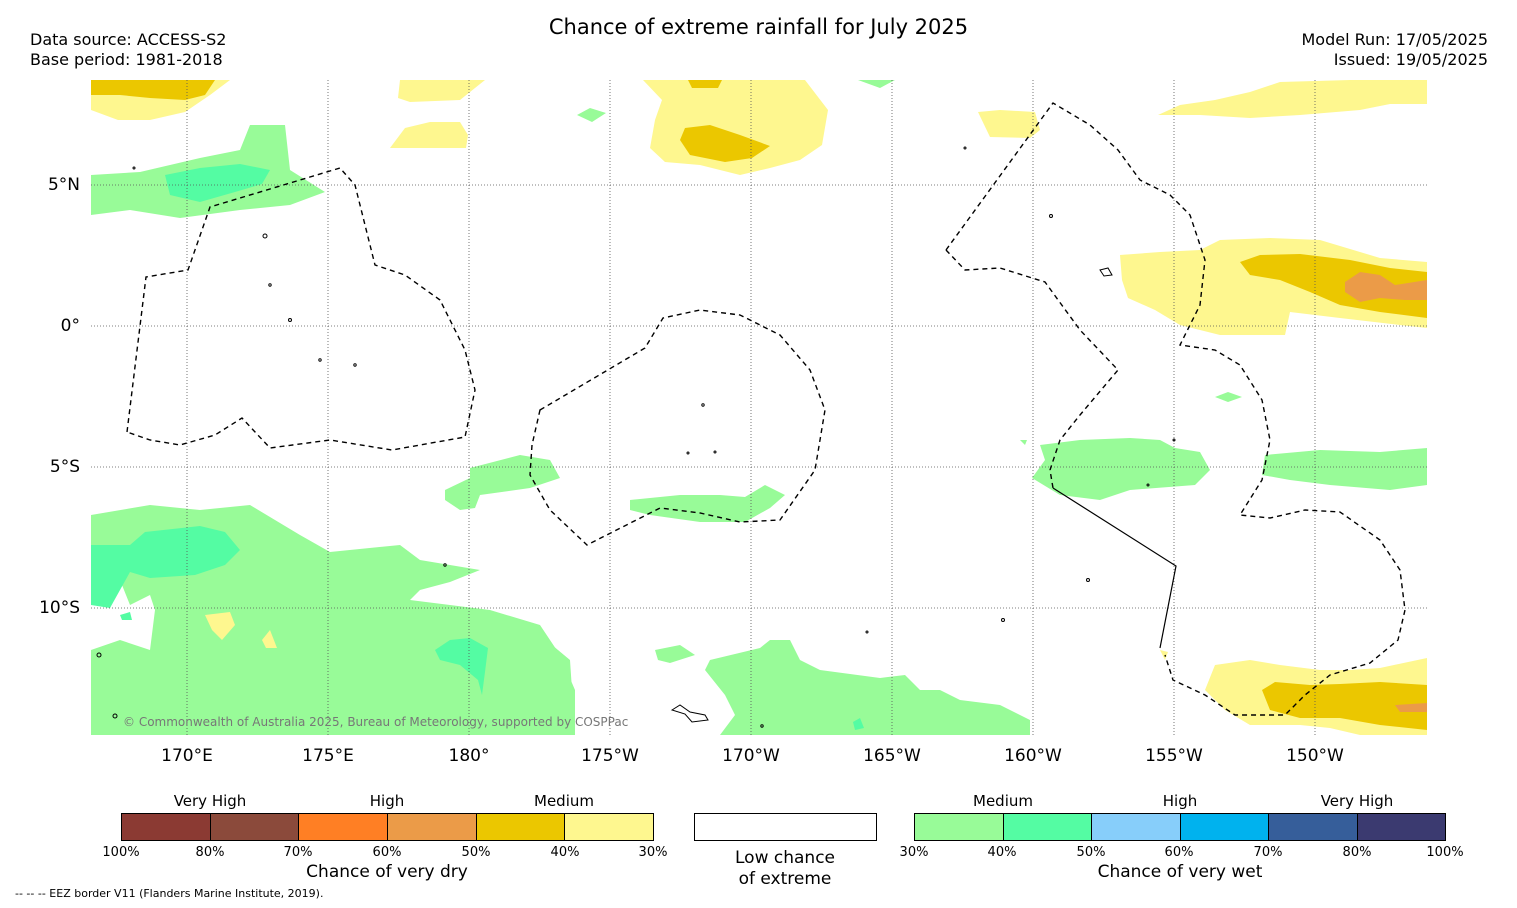  Describe the element at coordinates (1445, 852) in the screenshot. I see `legend-wet-tick: 100%` at that location.